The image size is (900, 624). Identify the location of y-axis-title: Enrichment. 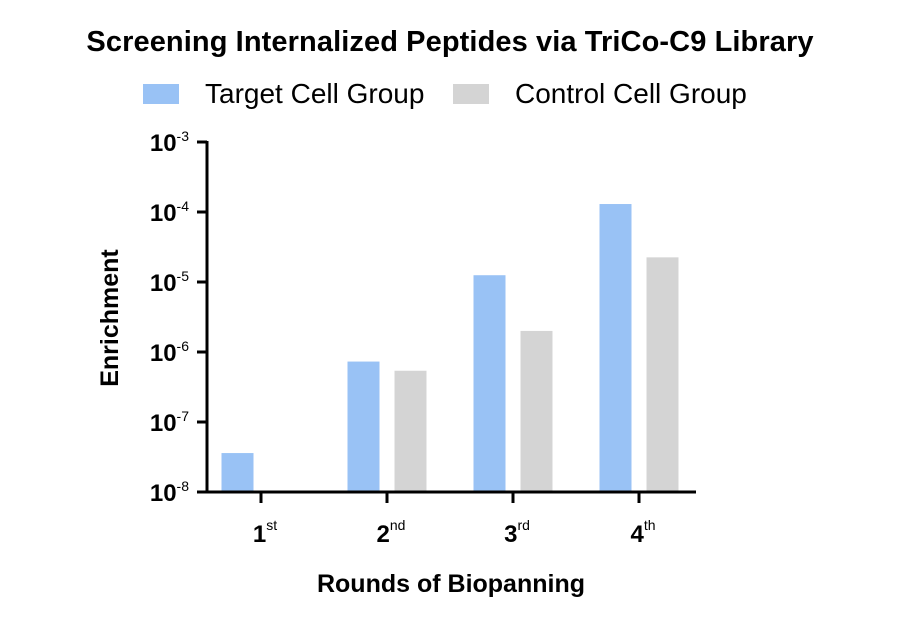
(110, 318).